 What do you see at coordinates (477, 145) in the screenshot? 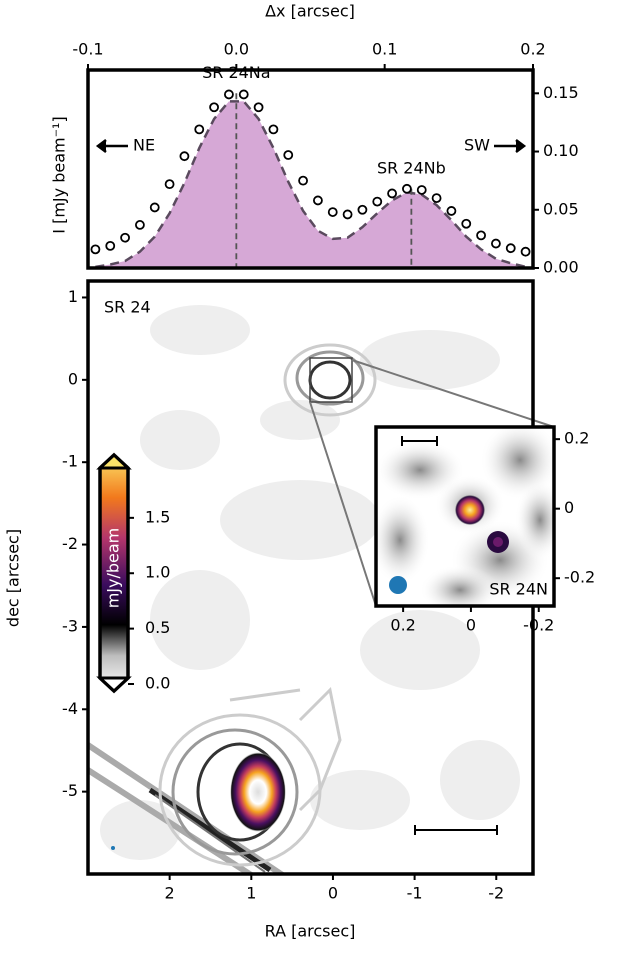
I see `sw-label: SW` at bounding box center [477, 145].